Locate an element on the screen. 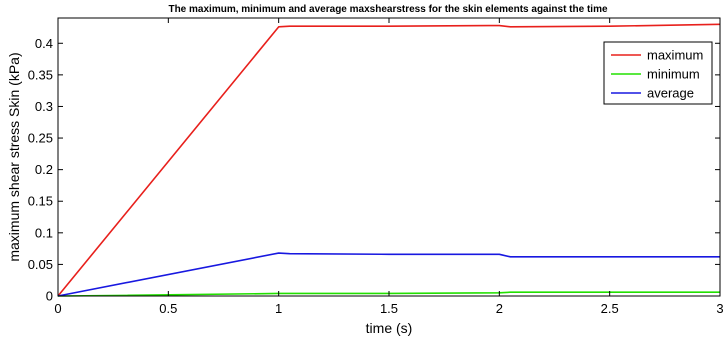  y-tick-label: 0.25 is located at coordinates (40, 138).